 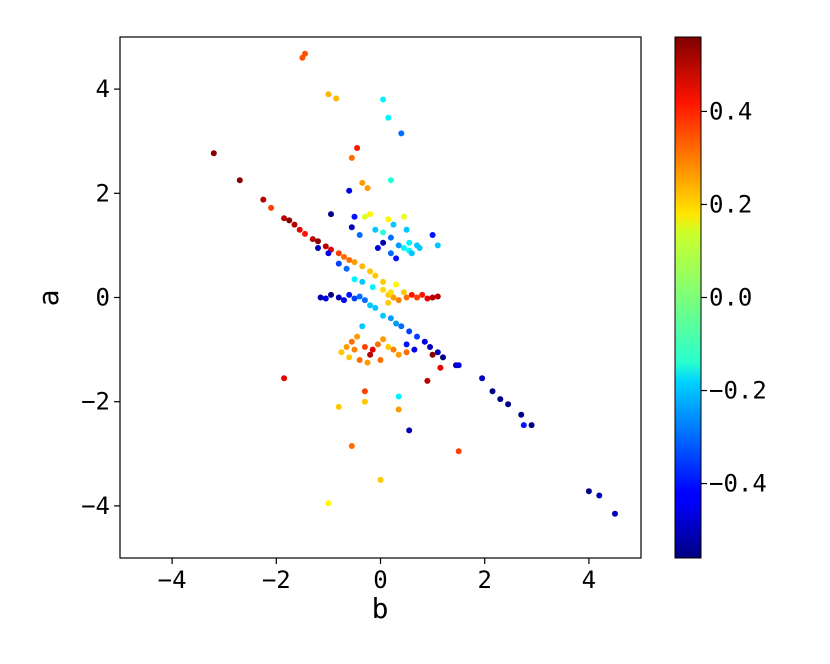 I want to click on x-tick-label: 2, so click(x=484, y=580).